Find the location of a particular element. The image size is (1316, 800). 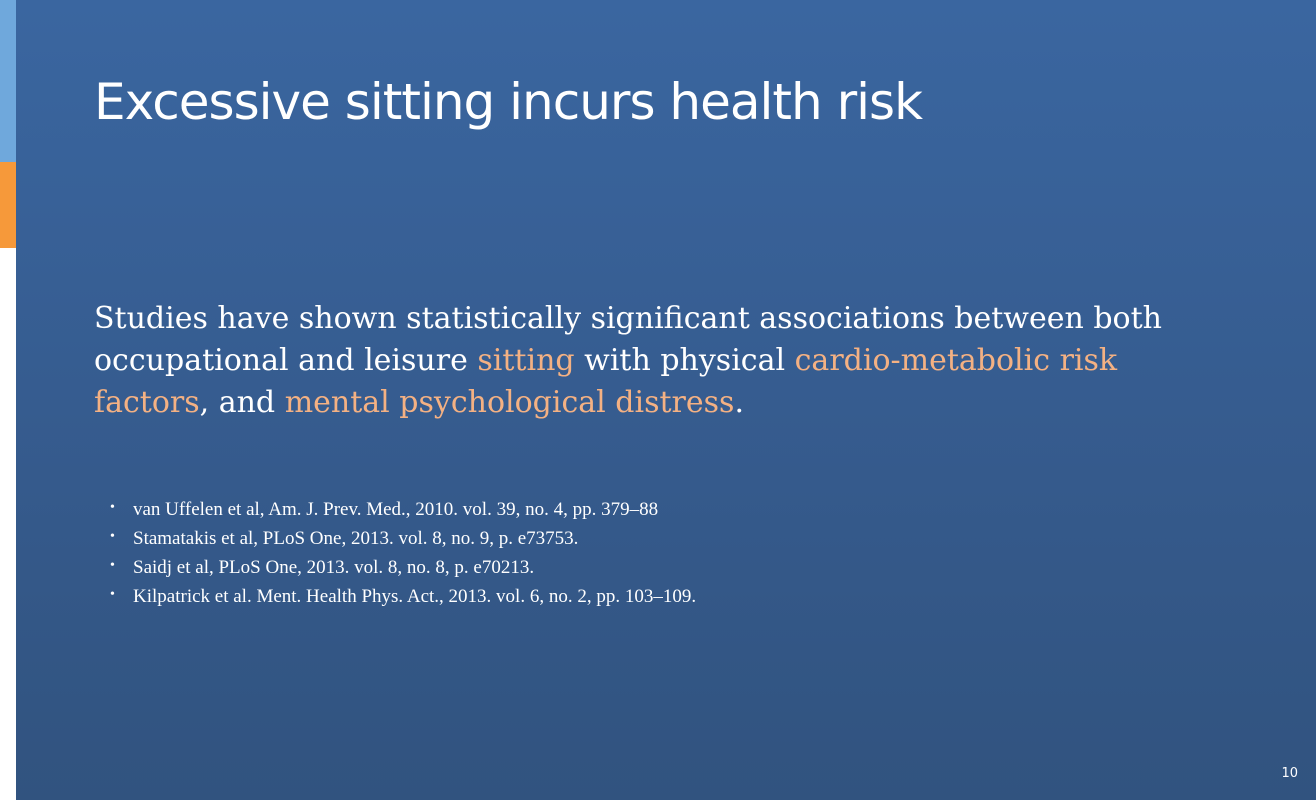

accent-bar-blue is located at coordinates (8, 81).